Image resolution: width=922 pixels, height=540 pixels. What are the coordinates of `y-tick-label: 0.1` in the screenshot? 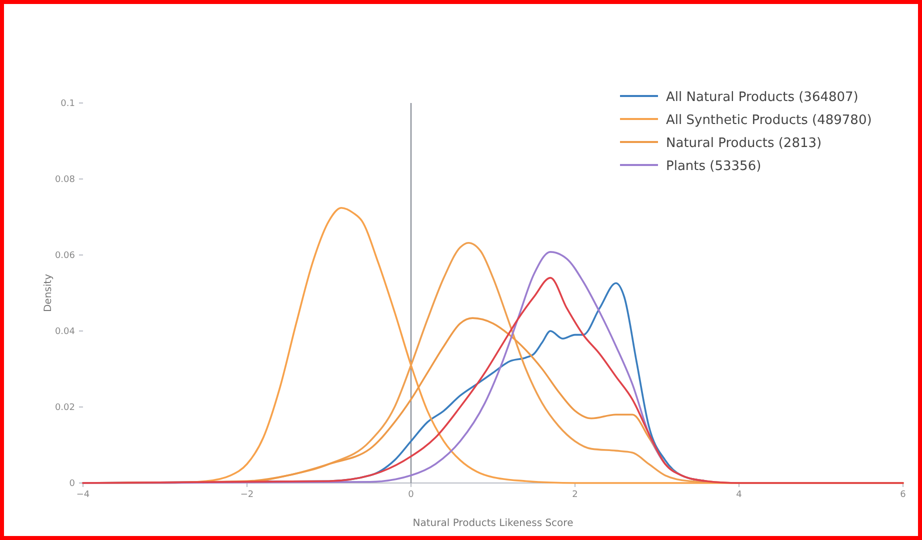 It's located at (67, 104).